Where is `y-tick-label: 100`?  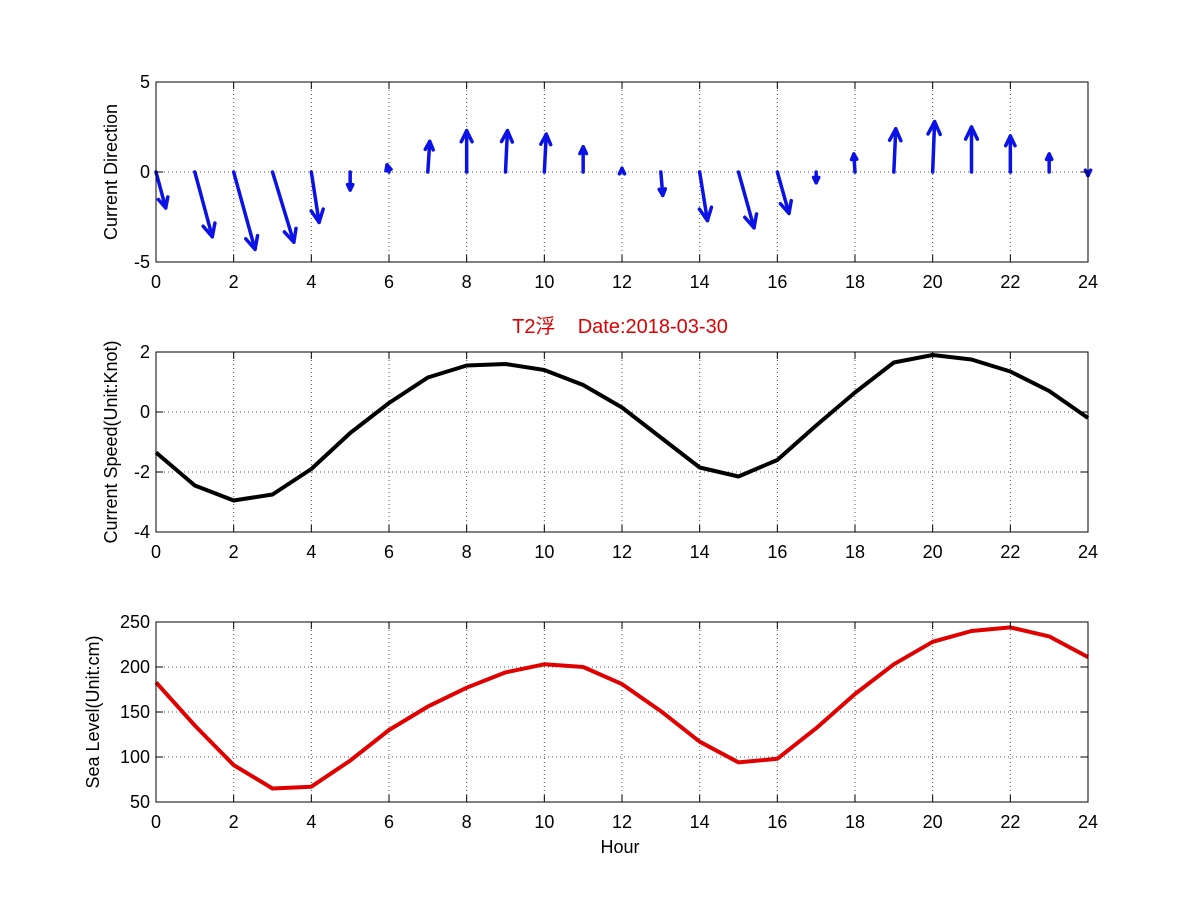 y-tick-label: 100 is located at coordinates (135, 757).